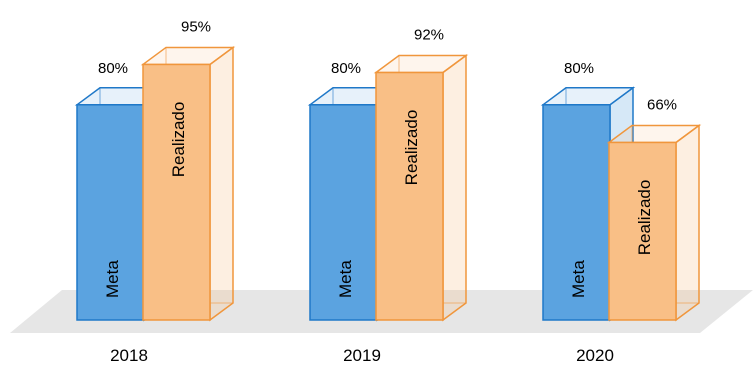 The image size is (753, 365). Describe the element at coordinates (113, 68) in the screenshot. I see `value-label-meta-2018: 80%` at that location.